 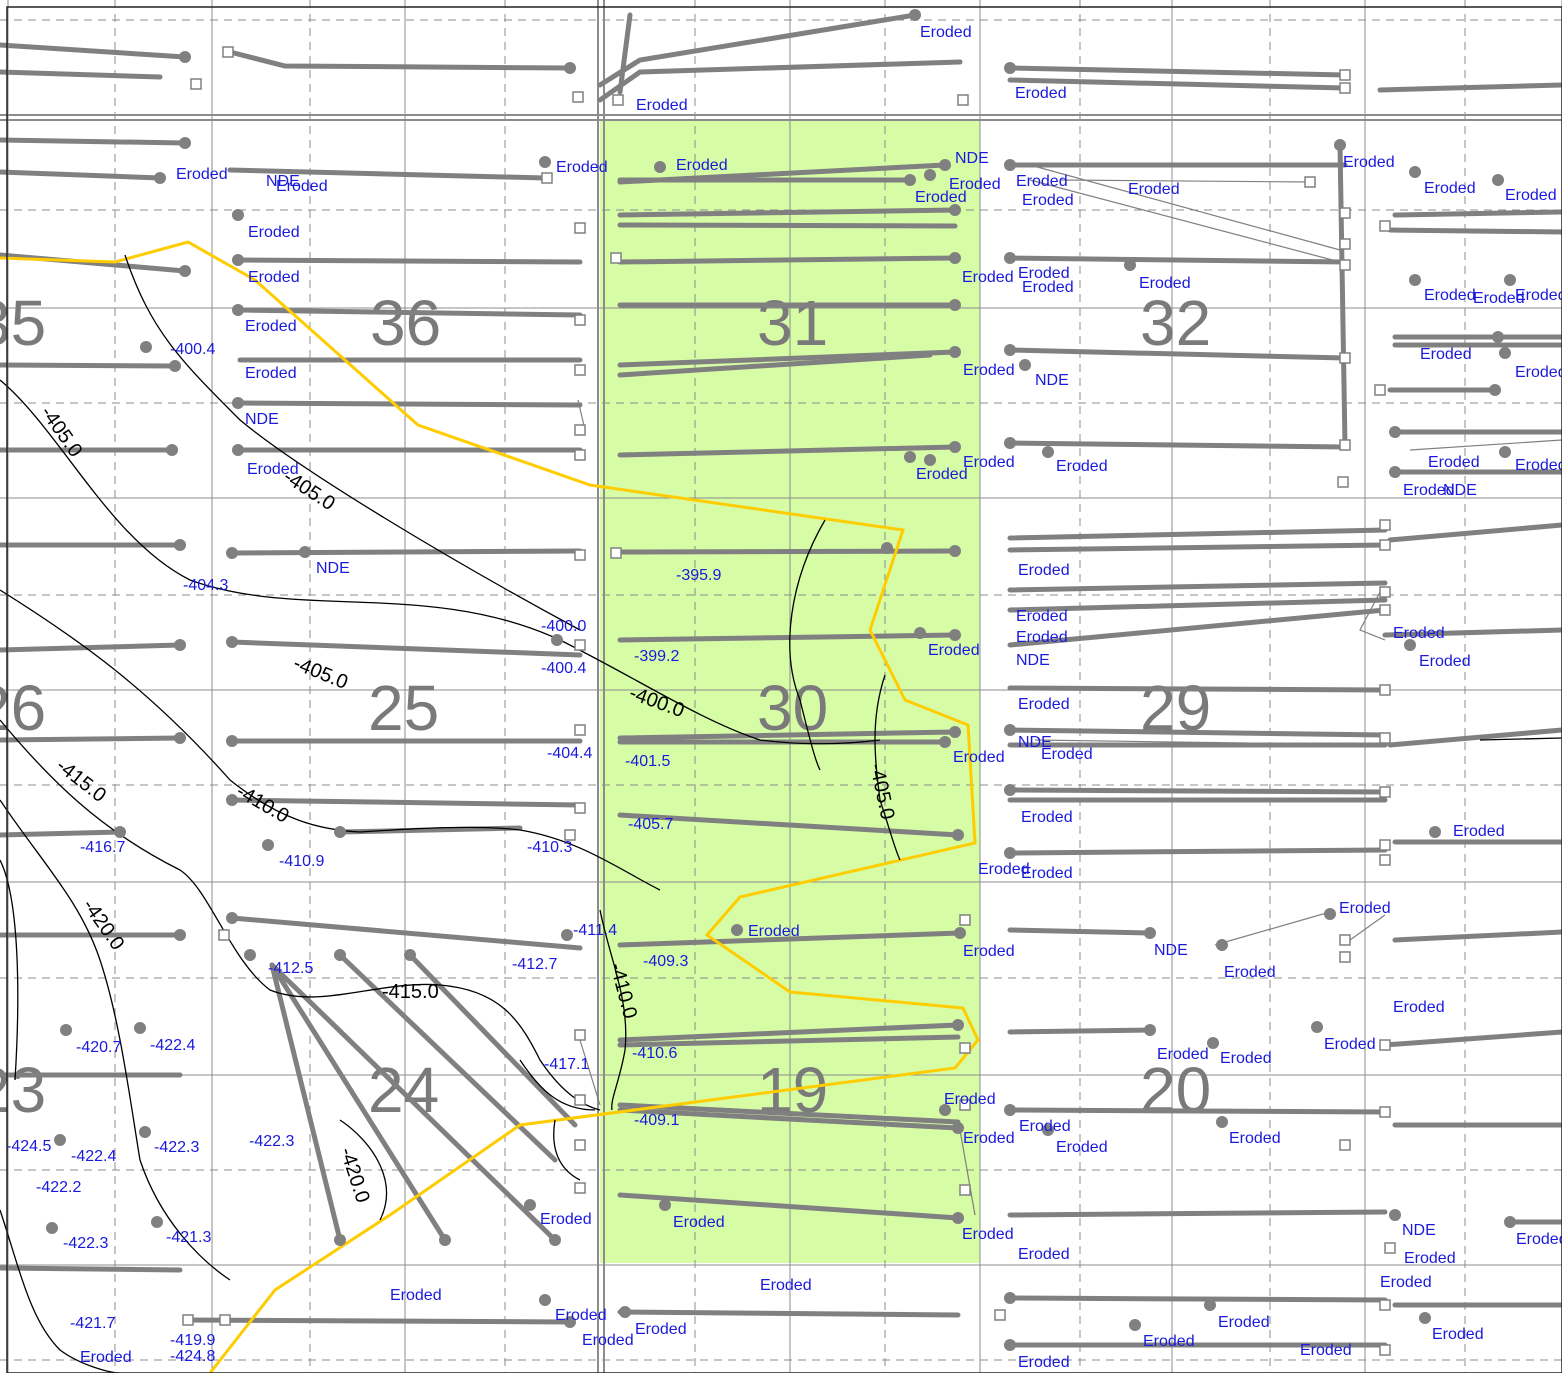 I want to click on depth-value: -422.4, so click(x=93, y=1156).